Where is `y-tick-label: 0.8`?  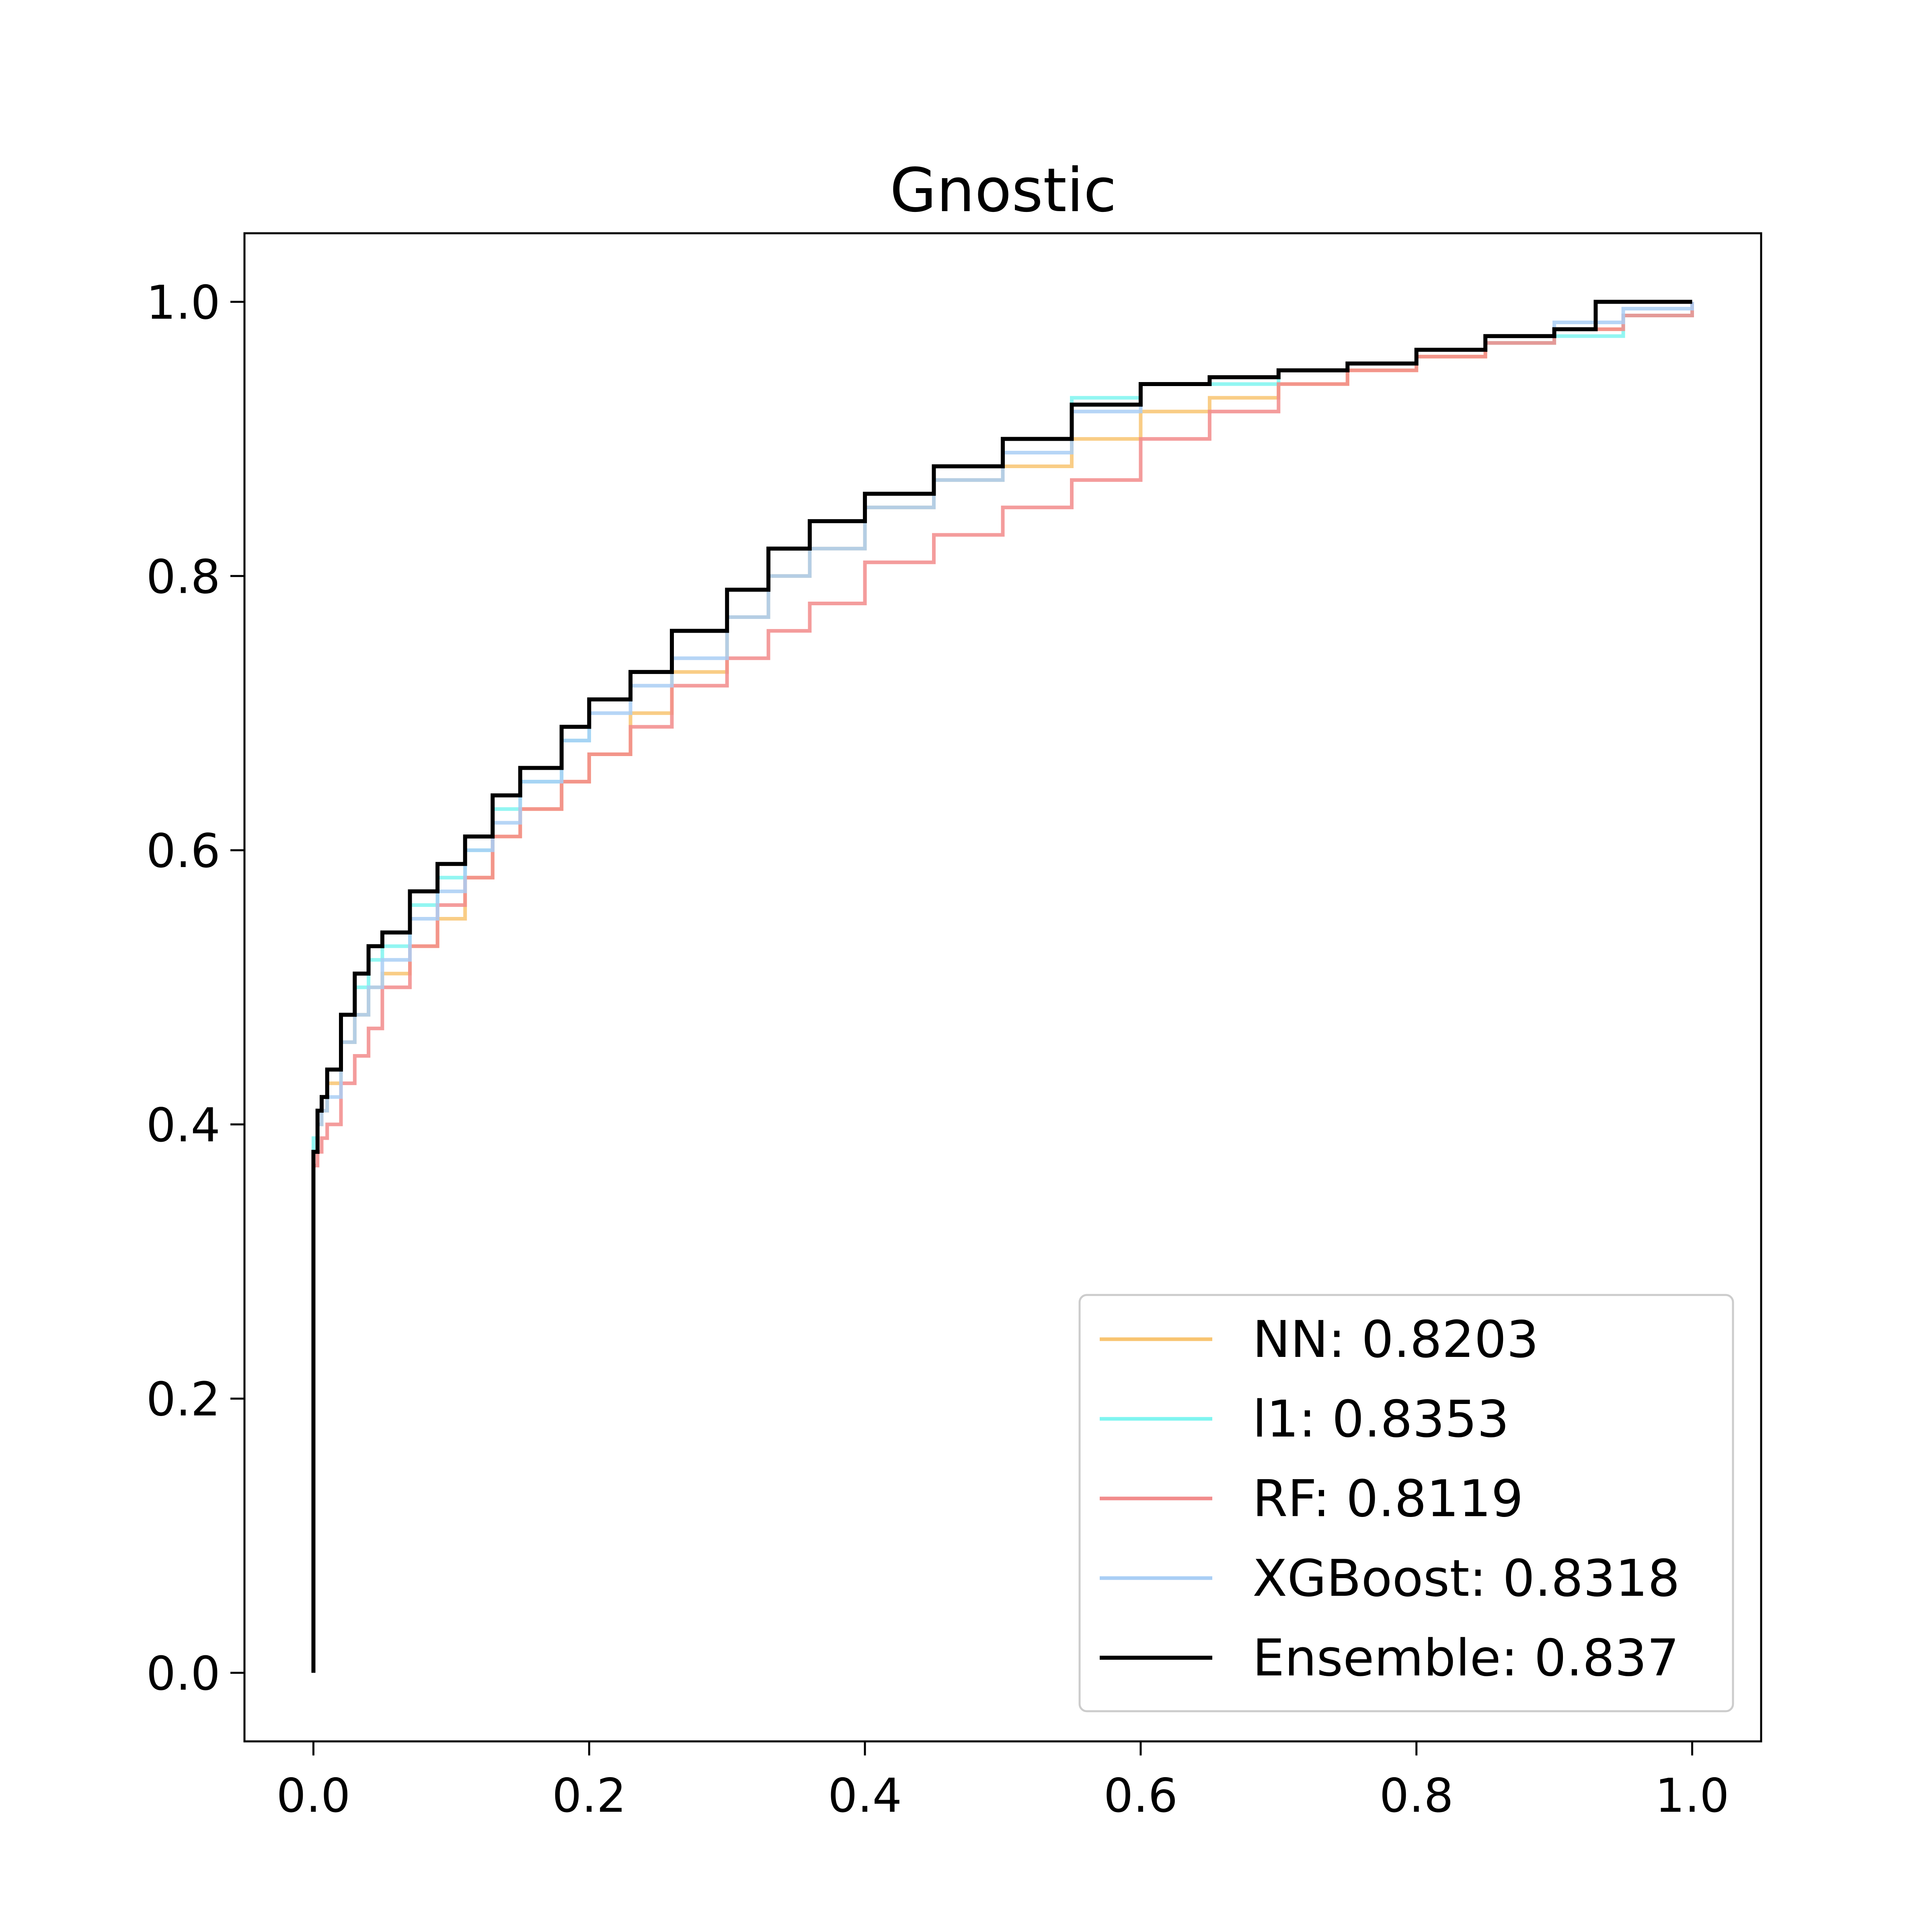
y-tick-label: 0.8 is located at coordinates (183, 577).